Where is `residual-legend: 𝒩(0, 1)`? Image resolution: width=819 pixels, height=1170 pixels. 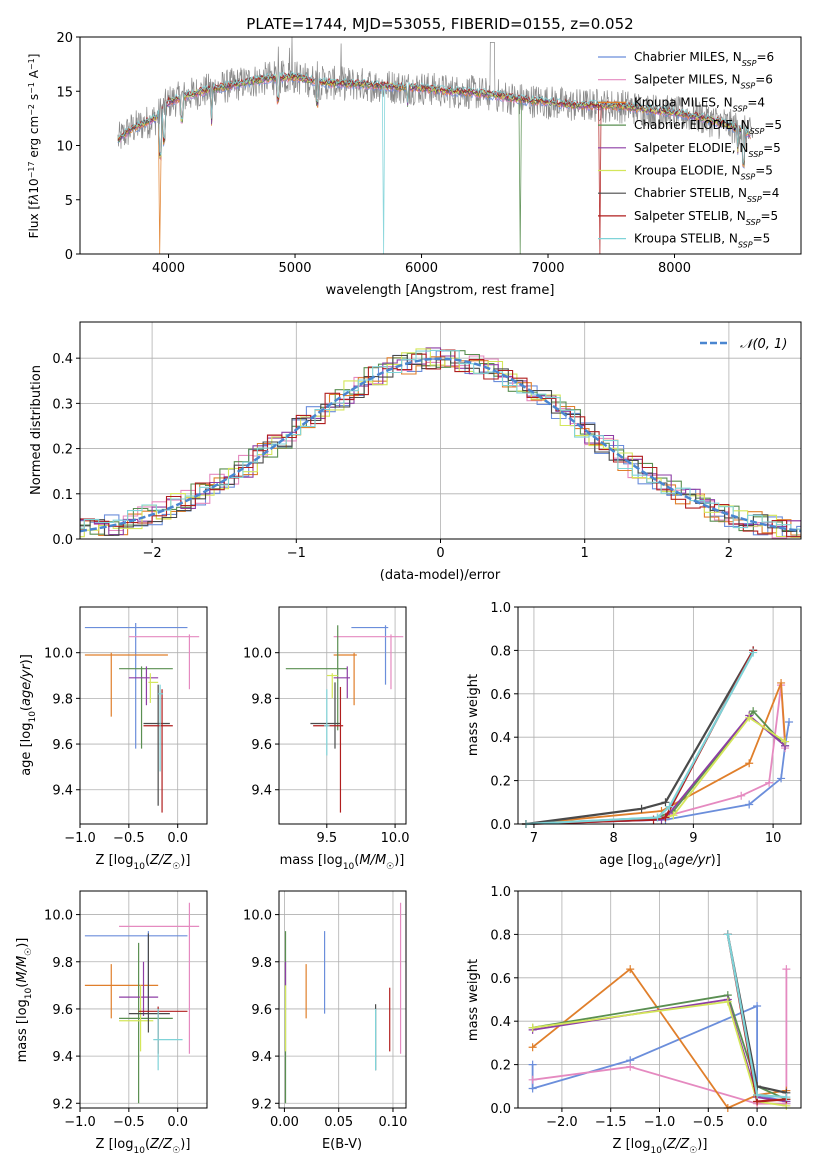 residual-legend: 𝒩(0, 1) is located at coordinates (743, 344).